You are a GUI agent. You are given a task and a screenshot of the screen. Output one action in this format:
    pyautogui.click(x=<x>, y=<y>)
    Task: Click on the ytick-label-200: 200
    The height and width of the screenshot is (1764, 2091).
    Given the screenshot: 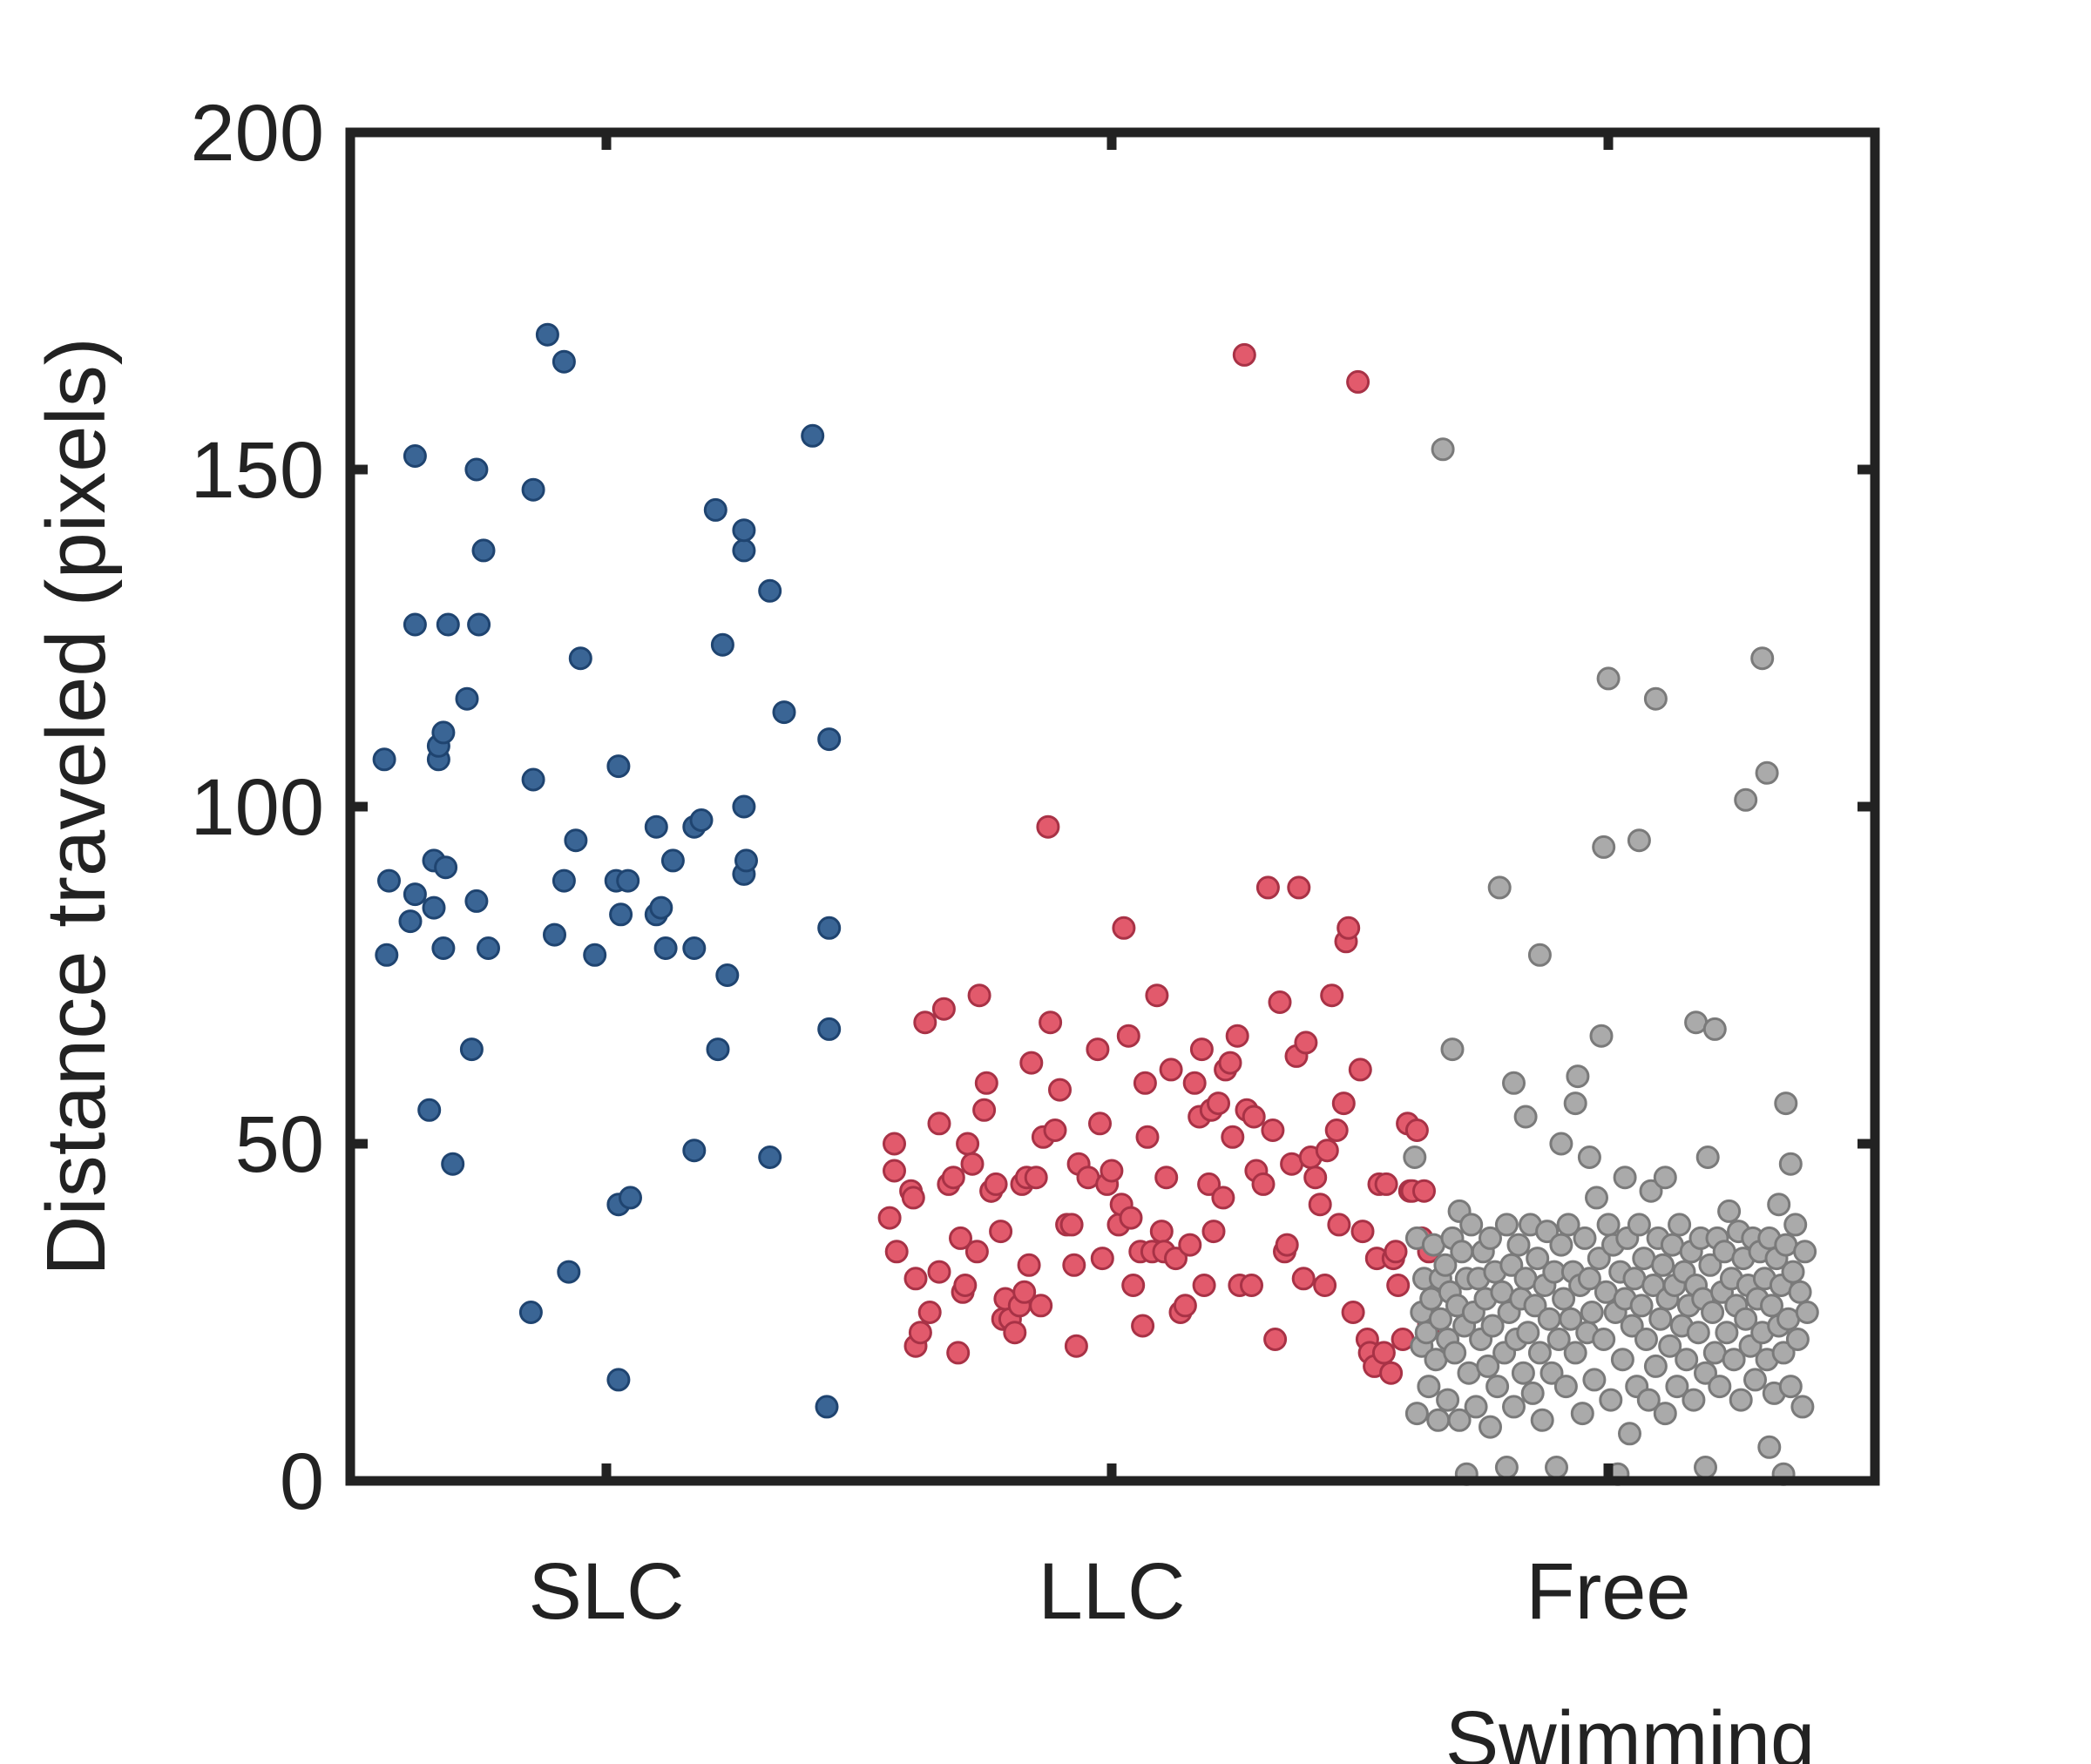 What is the action you would take?
    pyautogui.click(x=258, y=134)
    